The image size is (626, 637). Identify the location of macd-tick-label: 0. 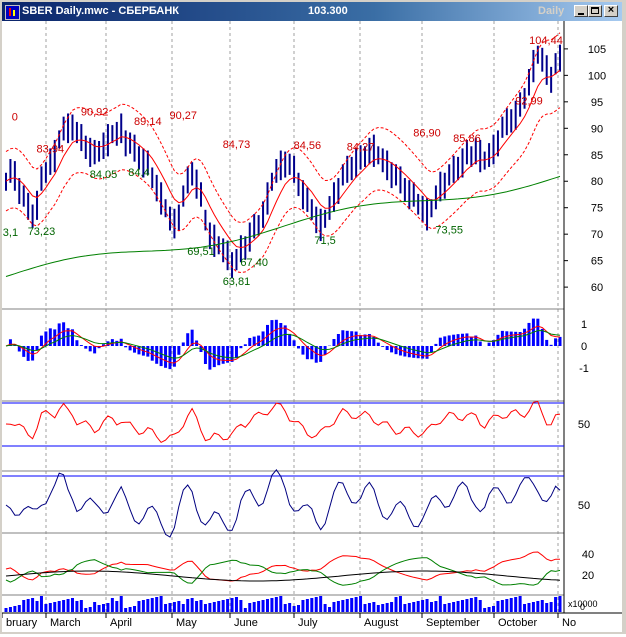
(584, 347).